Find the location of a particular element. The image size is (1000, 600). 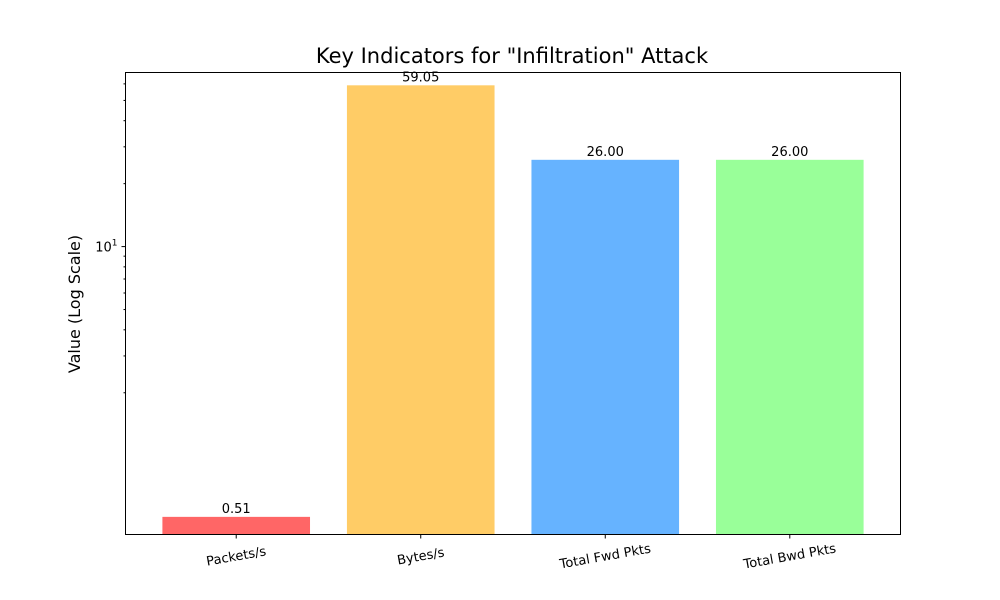

y-tick-label-base: 10 is located at coordinates (103, 248).